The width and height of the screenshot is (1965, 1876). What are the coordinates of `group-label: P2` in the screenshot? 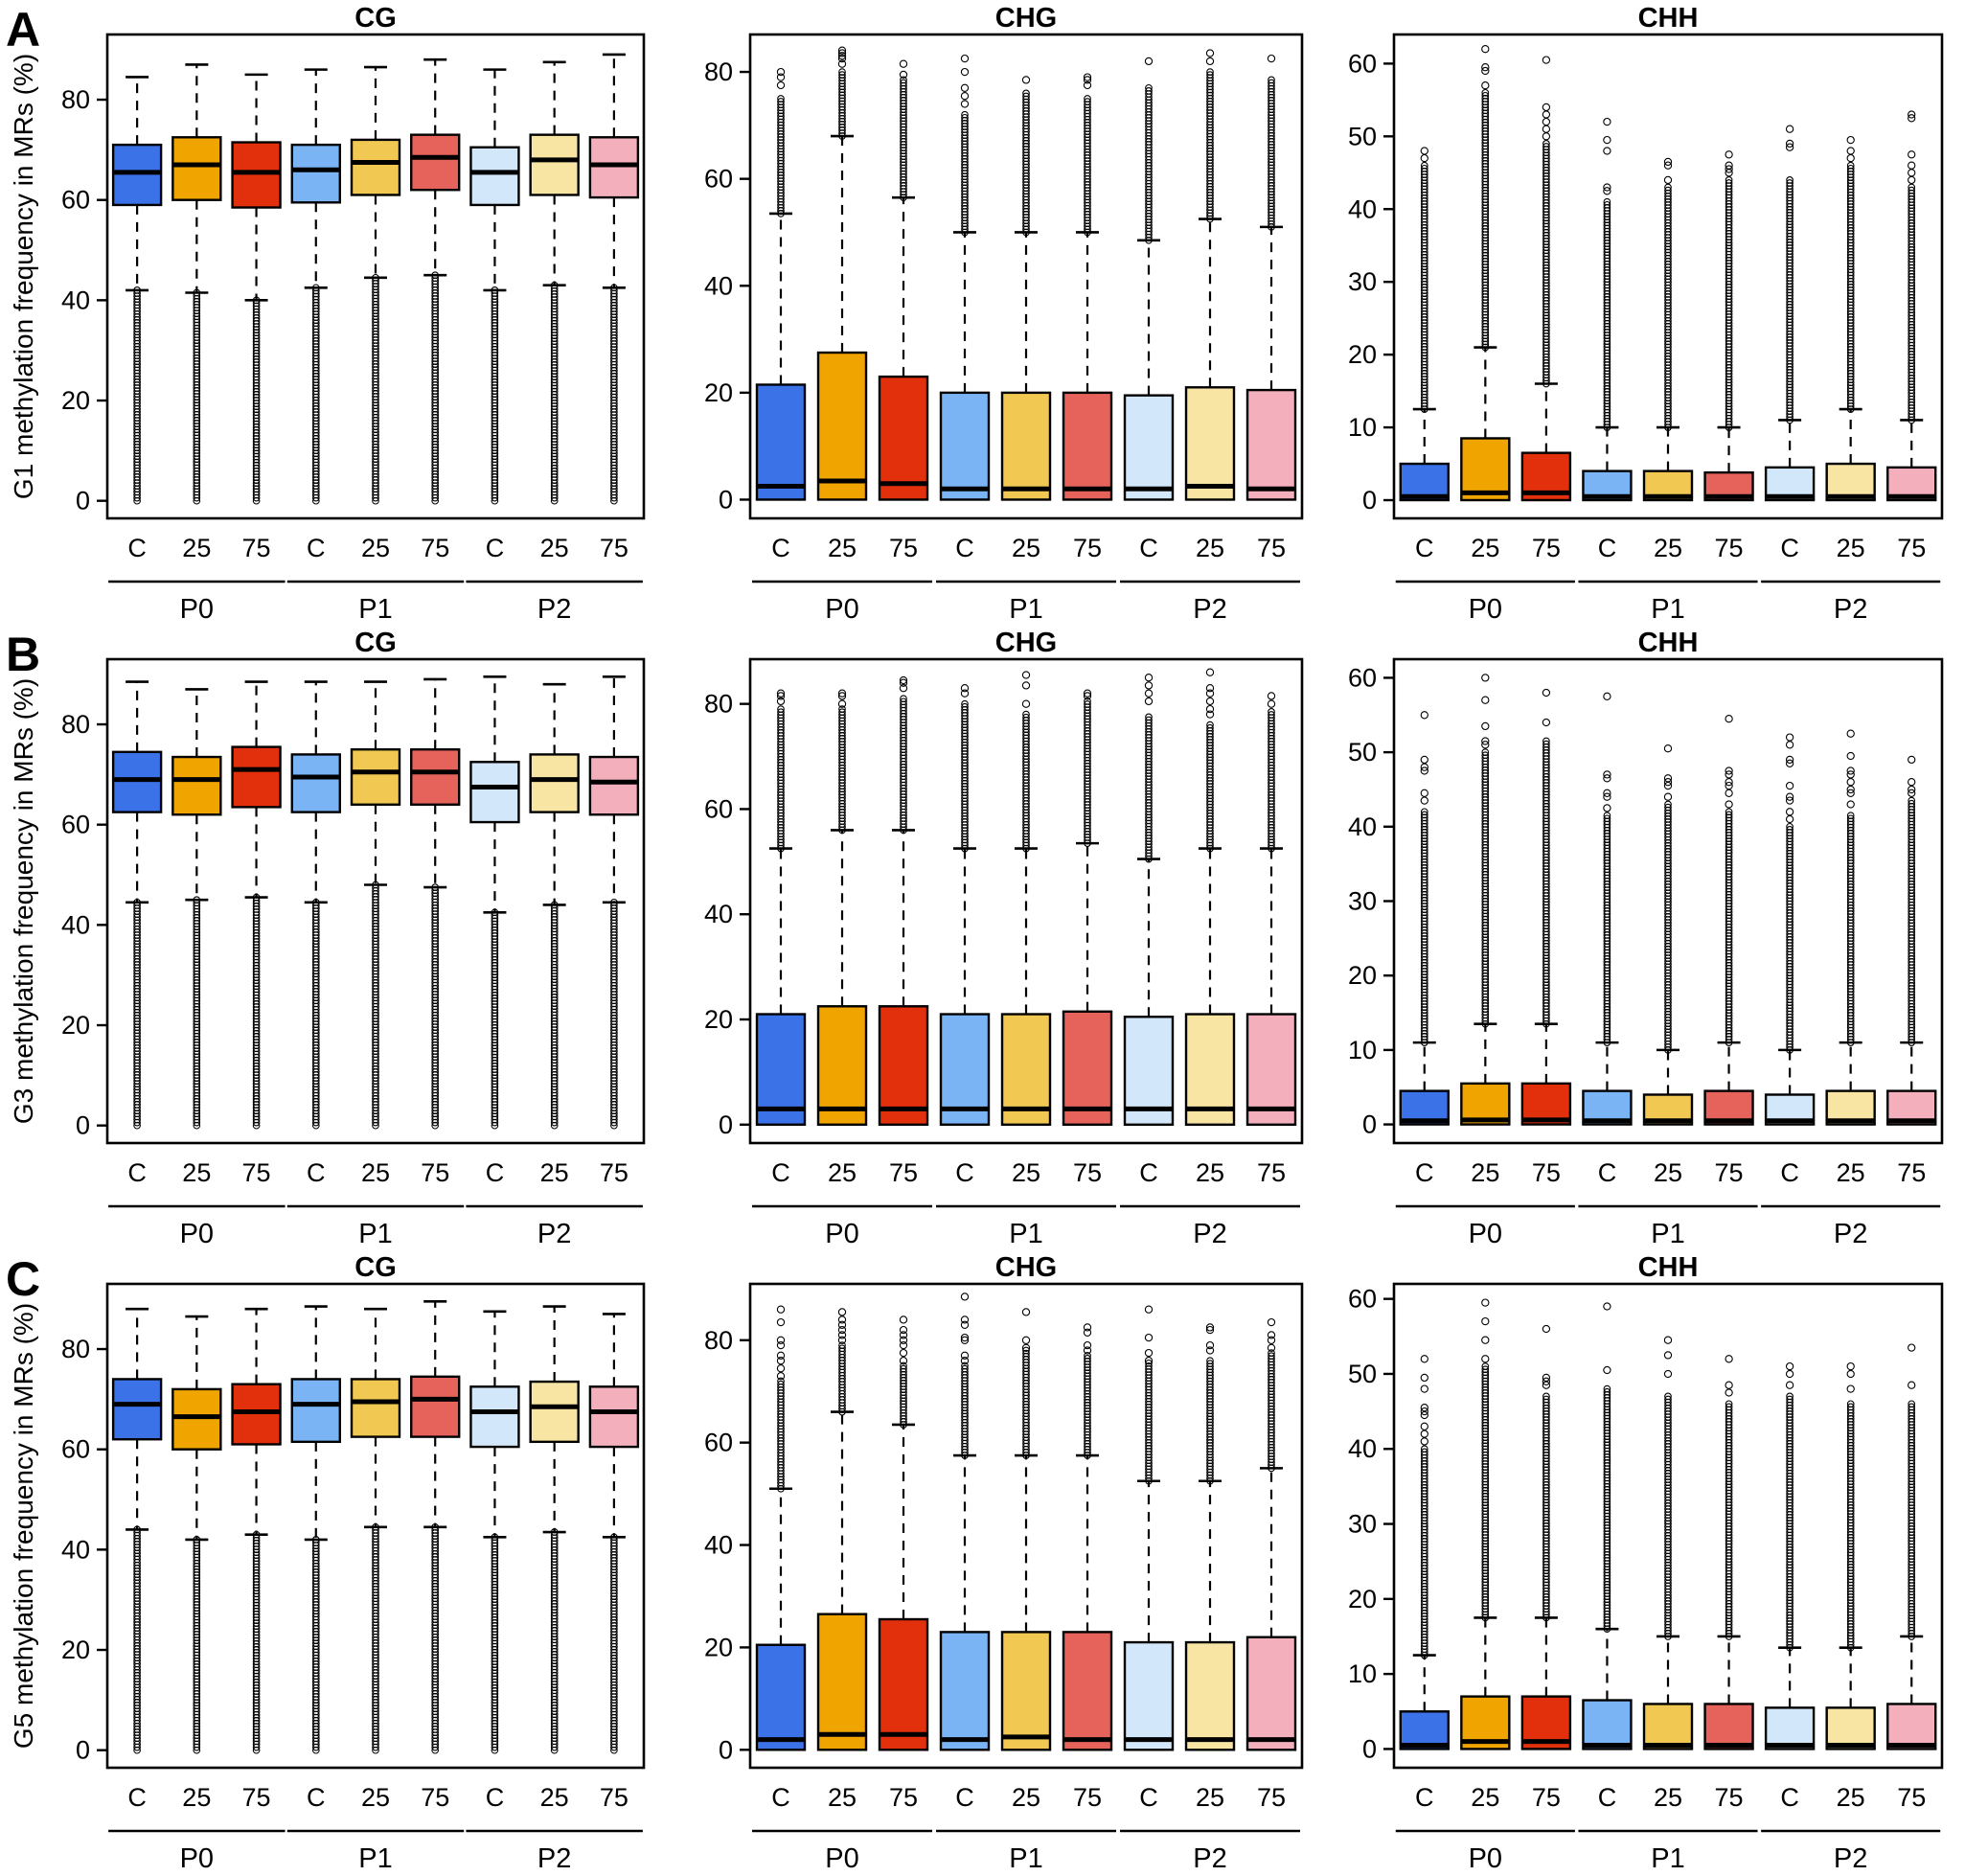 It's located at (1850, 609).